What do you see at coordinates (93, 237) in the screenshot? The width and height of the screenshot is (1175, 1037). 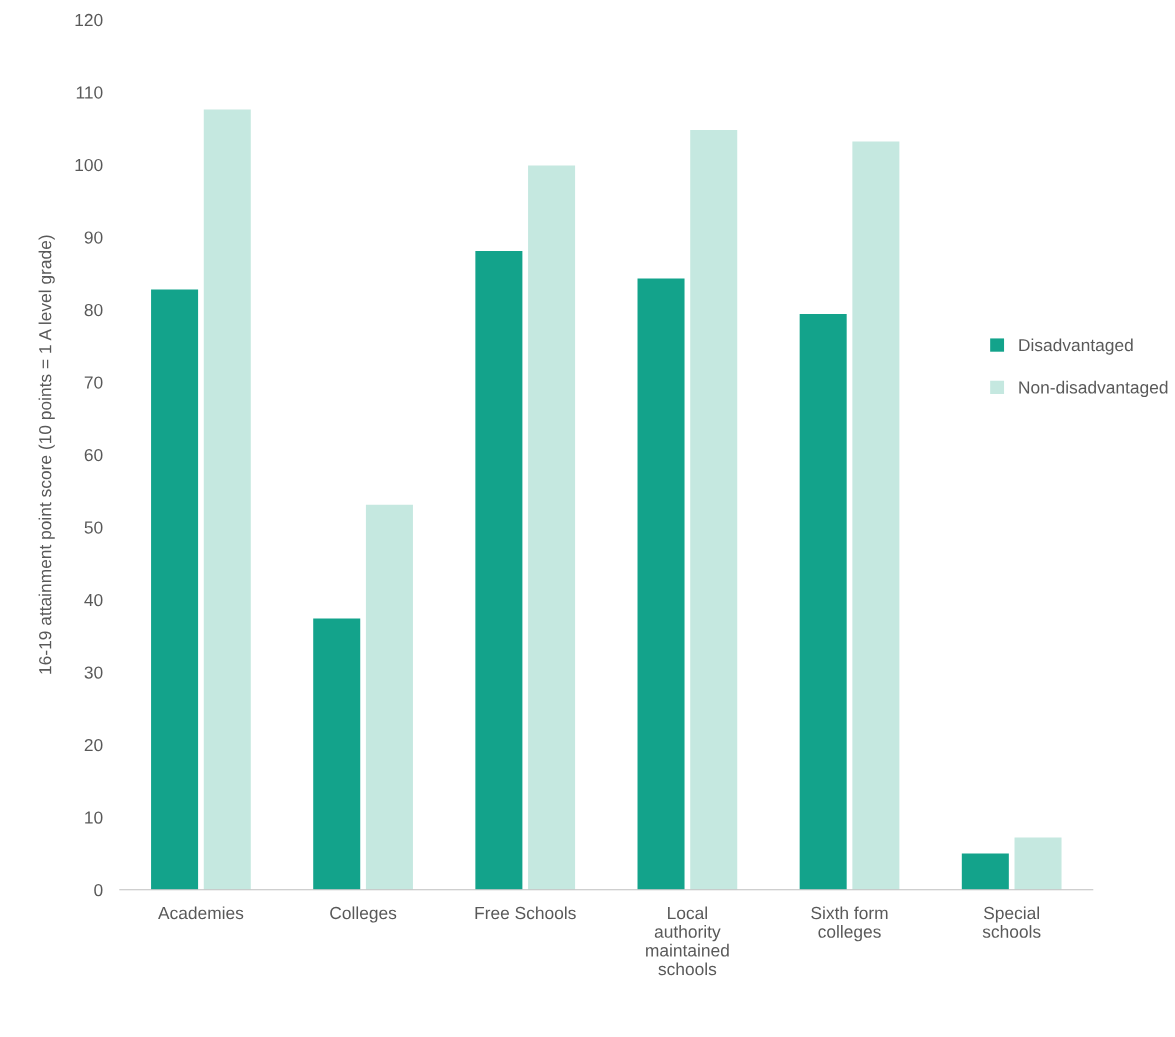 I see `y-tick-label: 90` at bounding box center [93, 237].